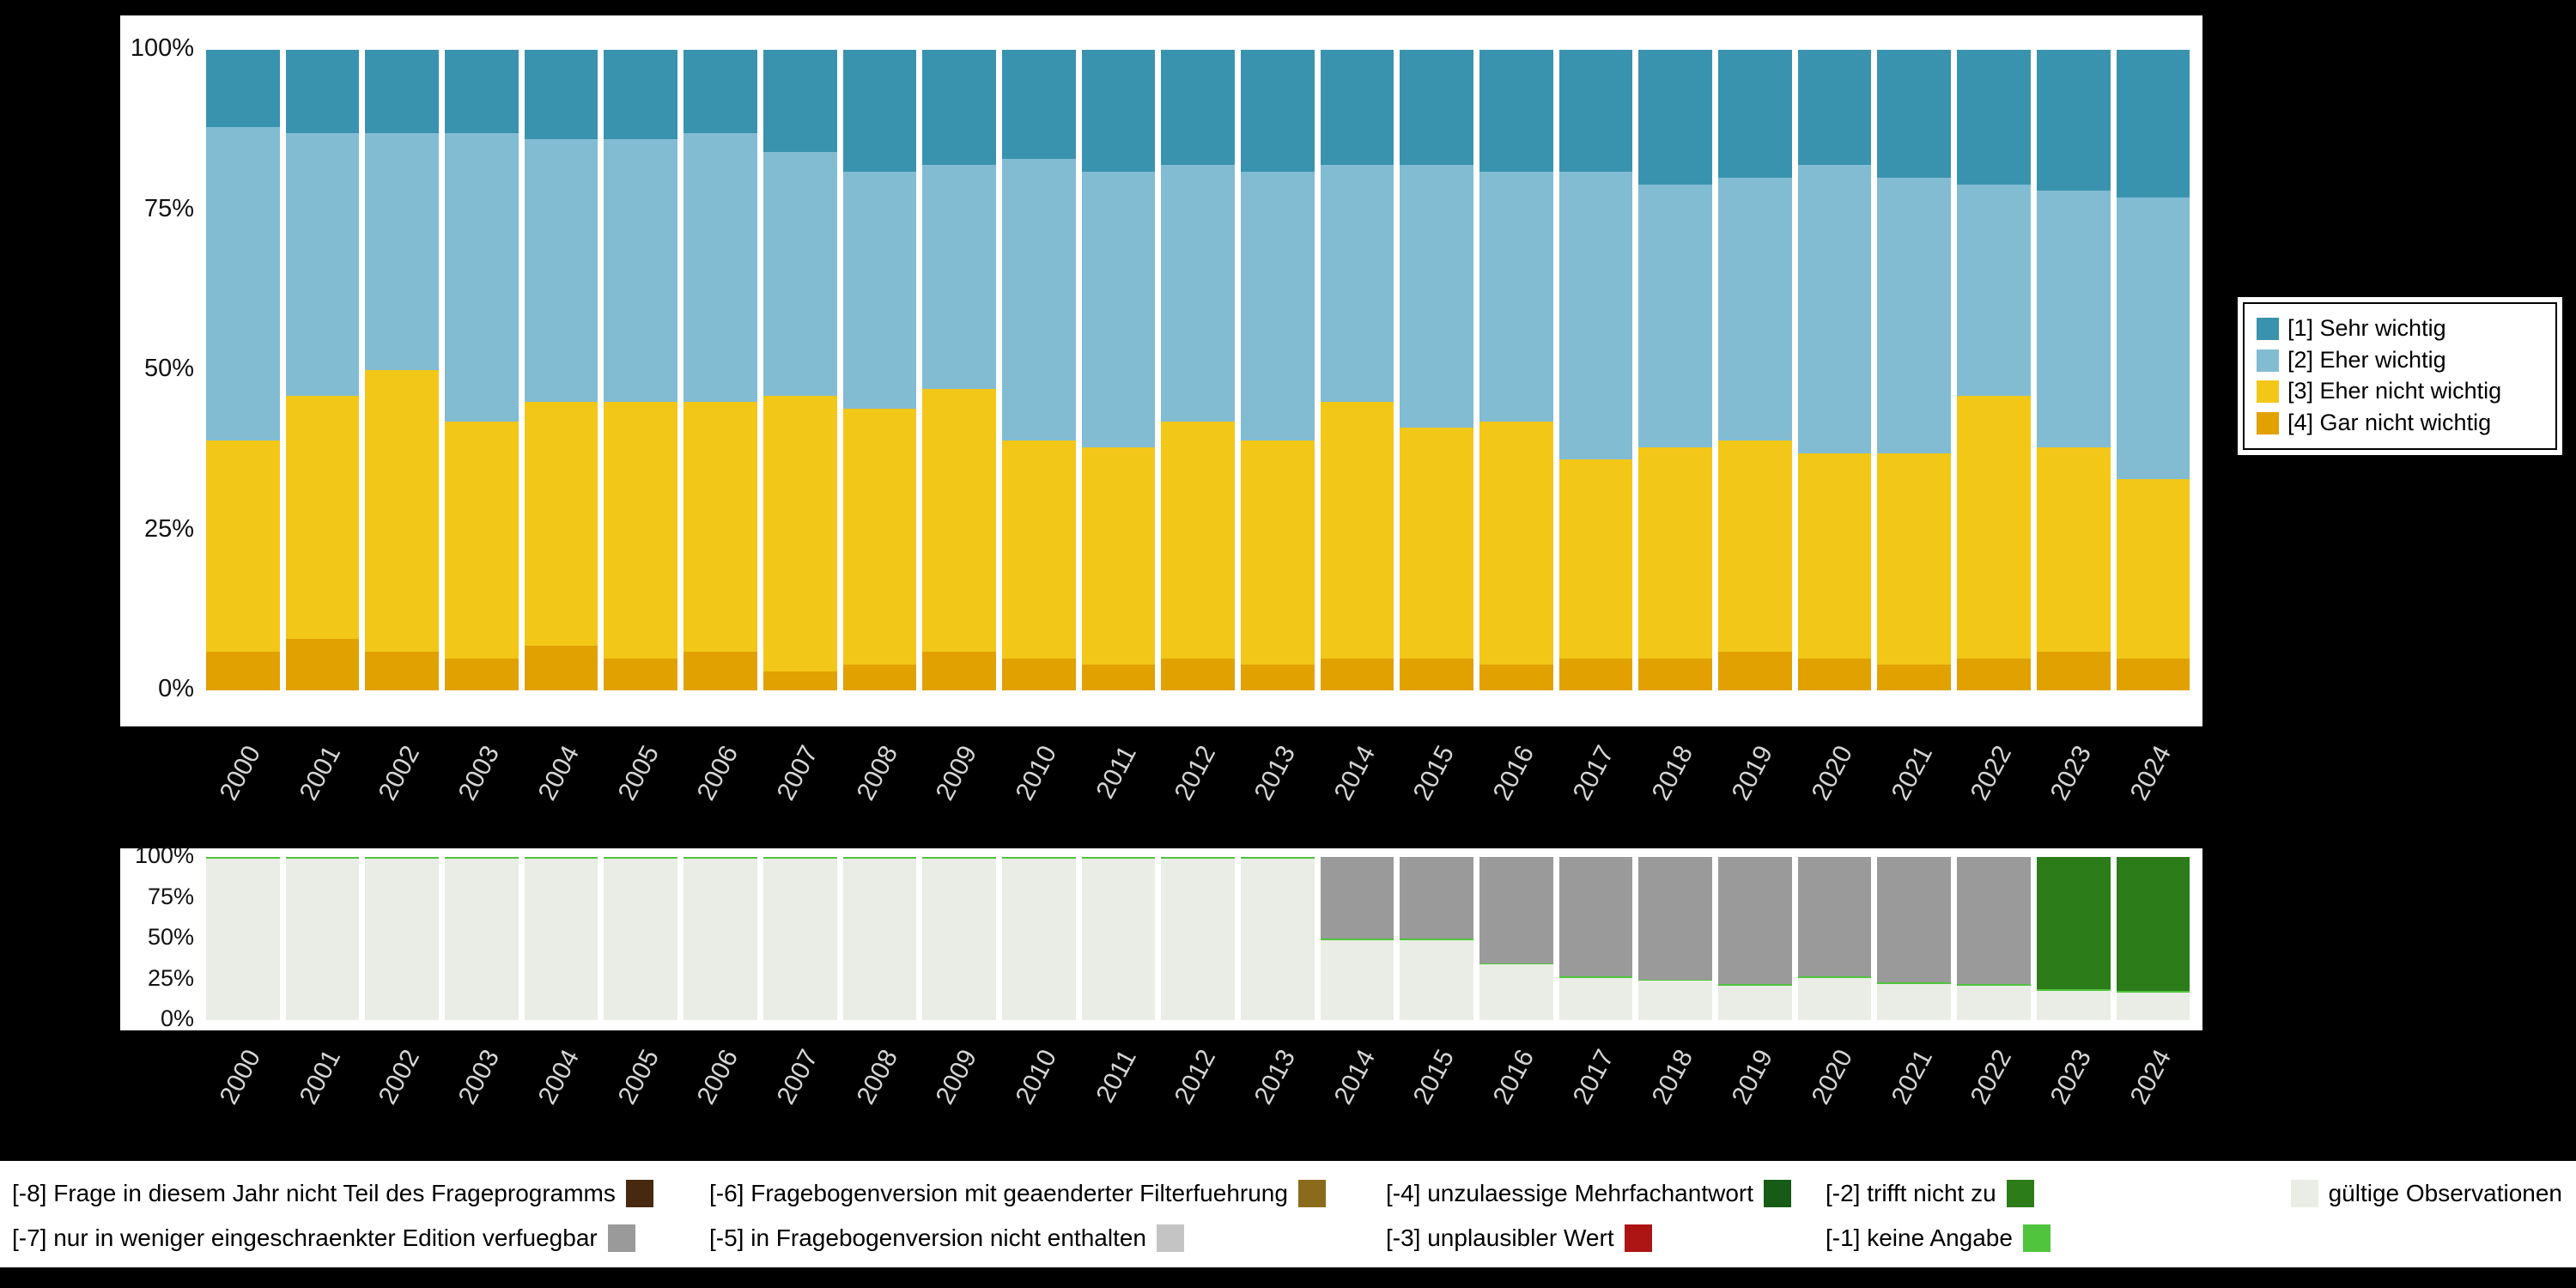 Image resolution: width=2576 pixels, height=1288 pixels. I want to click on x-axis-tick: 2006, so click(720, 1089).